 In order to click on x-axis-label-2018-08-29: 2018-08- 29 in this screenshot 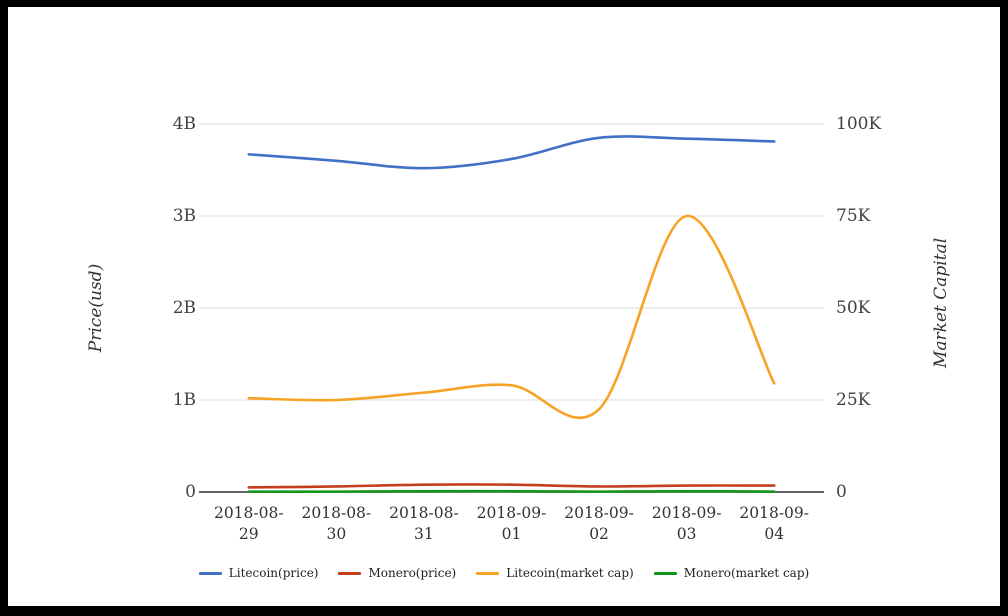, I will do `click(248, 523)`.